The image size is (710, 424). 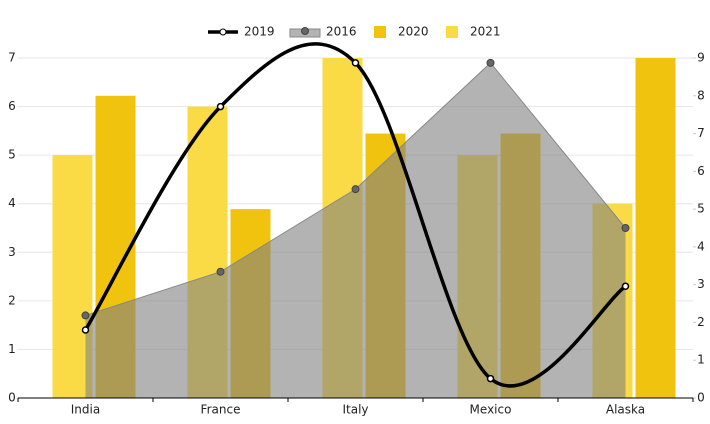 I want to click on x-tick-label: France, so click(x=221, y=410).